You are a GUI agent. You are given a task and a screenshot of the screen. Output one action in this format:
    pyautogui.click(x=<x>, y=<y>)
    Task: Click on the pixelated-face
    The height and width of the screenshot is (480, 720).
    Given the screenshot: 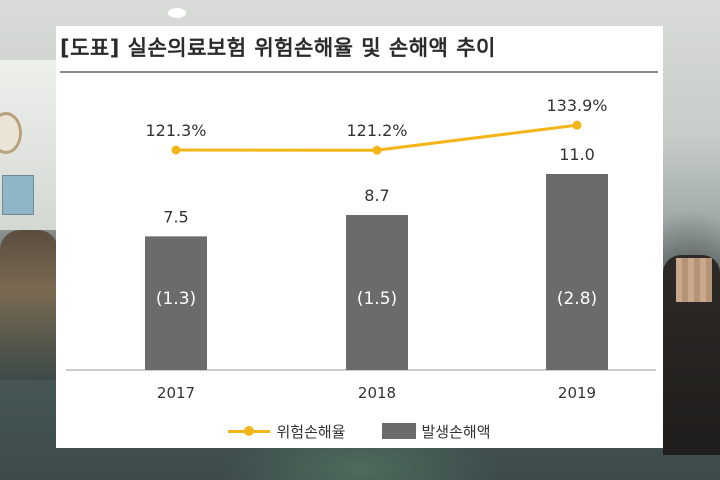 What is the action you would take?
    pyautogui.click(x=694, y=280)
    